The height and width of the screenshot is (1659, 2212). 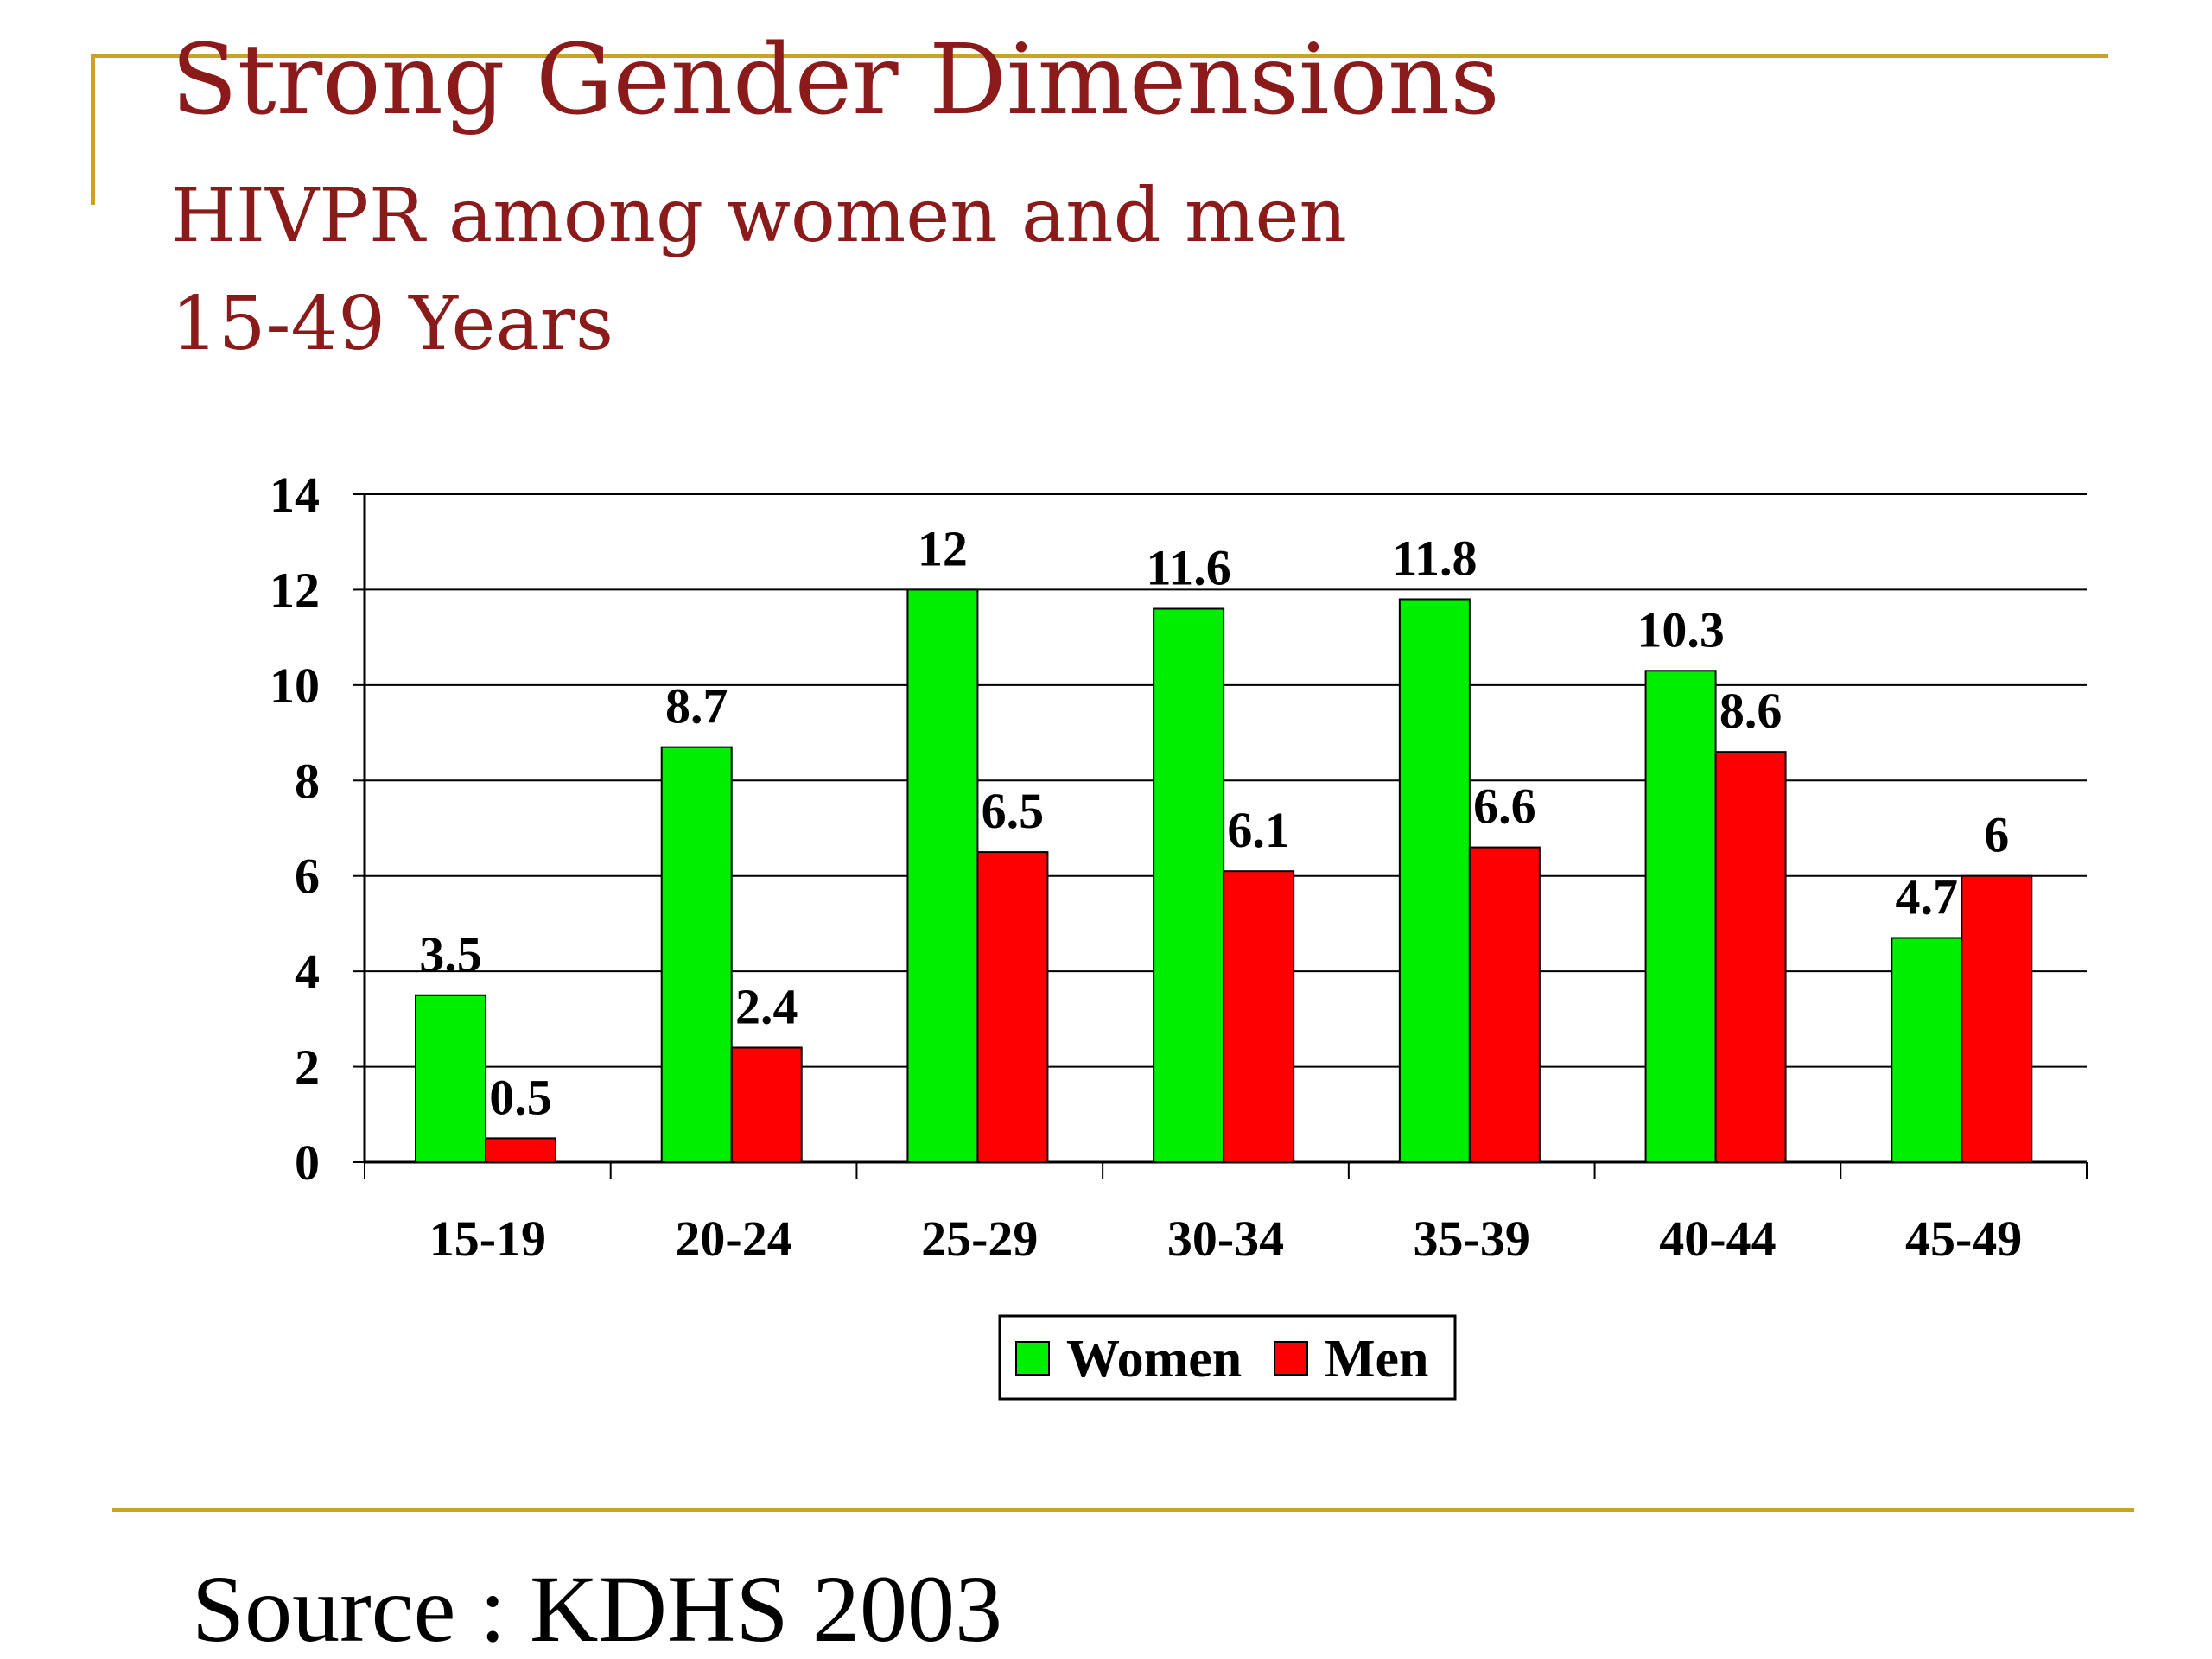 What do you see at coordinates (487, 1239) in the screenshot?
I see `x-tick-label: 15-19` at bounding box center [487, 1239].